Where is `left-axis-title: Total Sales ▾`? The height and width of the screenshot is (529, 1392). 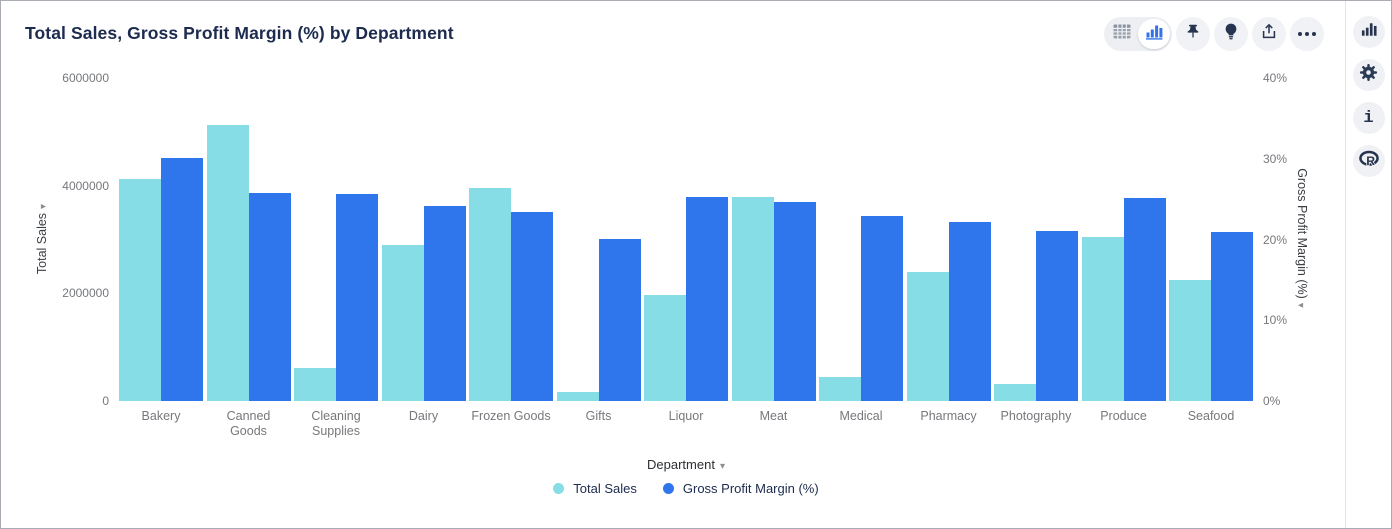
left-axis-title: Total Sales ▾ is located at coordinates (42, 239).